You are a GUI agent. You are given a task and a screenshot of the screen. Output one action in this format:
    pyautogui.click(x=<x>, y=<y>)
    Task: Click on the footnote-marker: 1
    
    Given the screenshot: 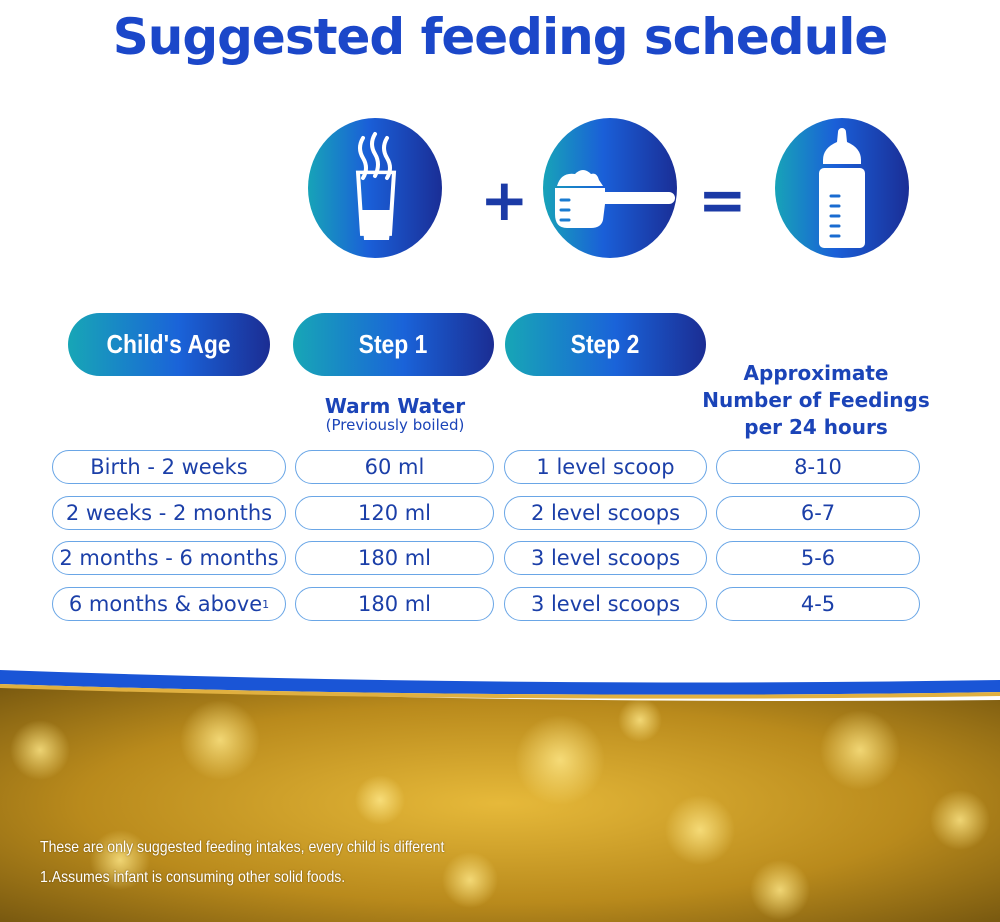 What is the action you would take?
    pyautogui.click(x=266, y=604)
    